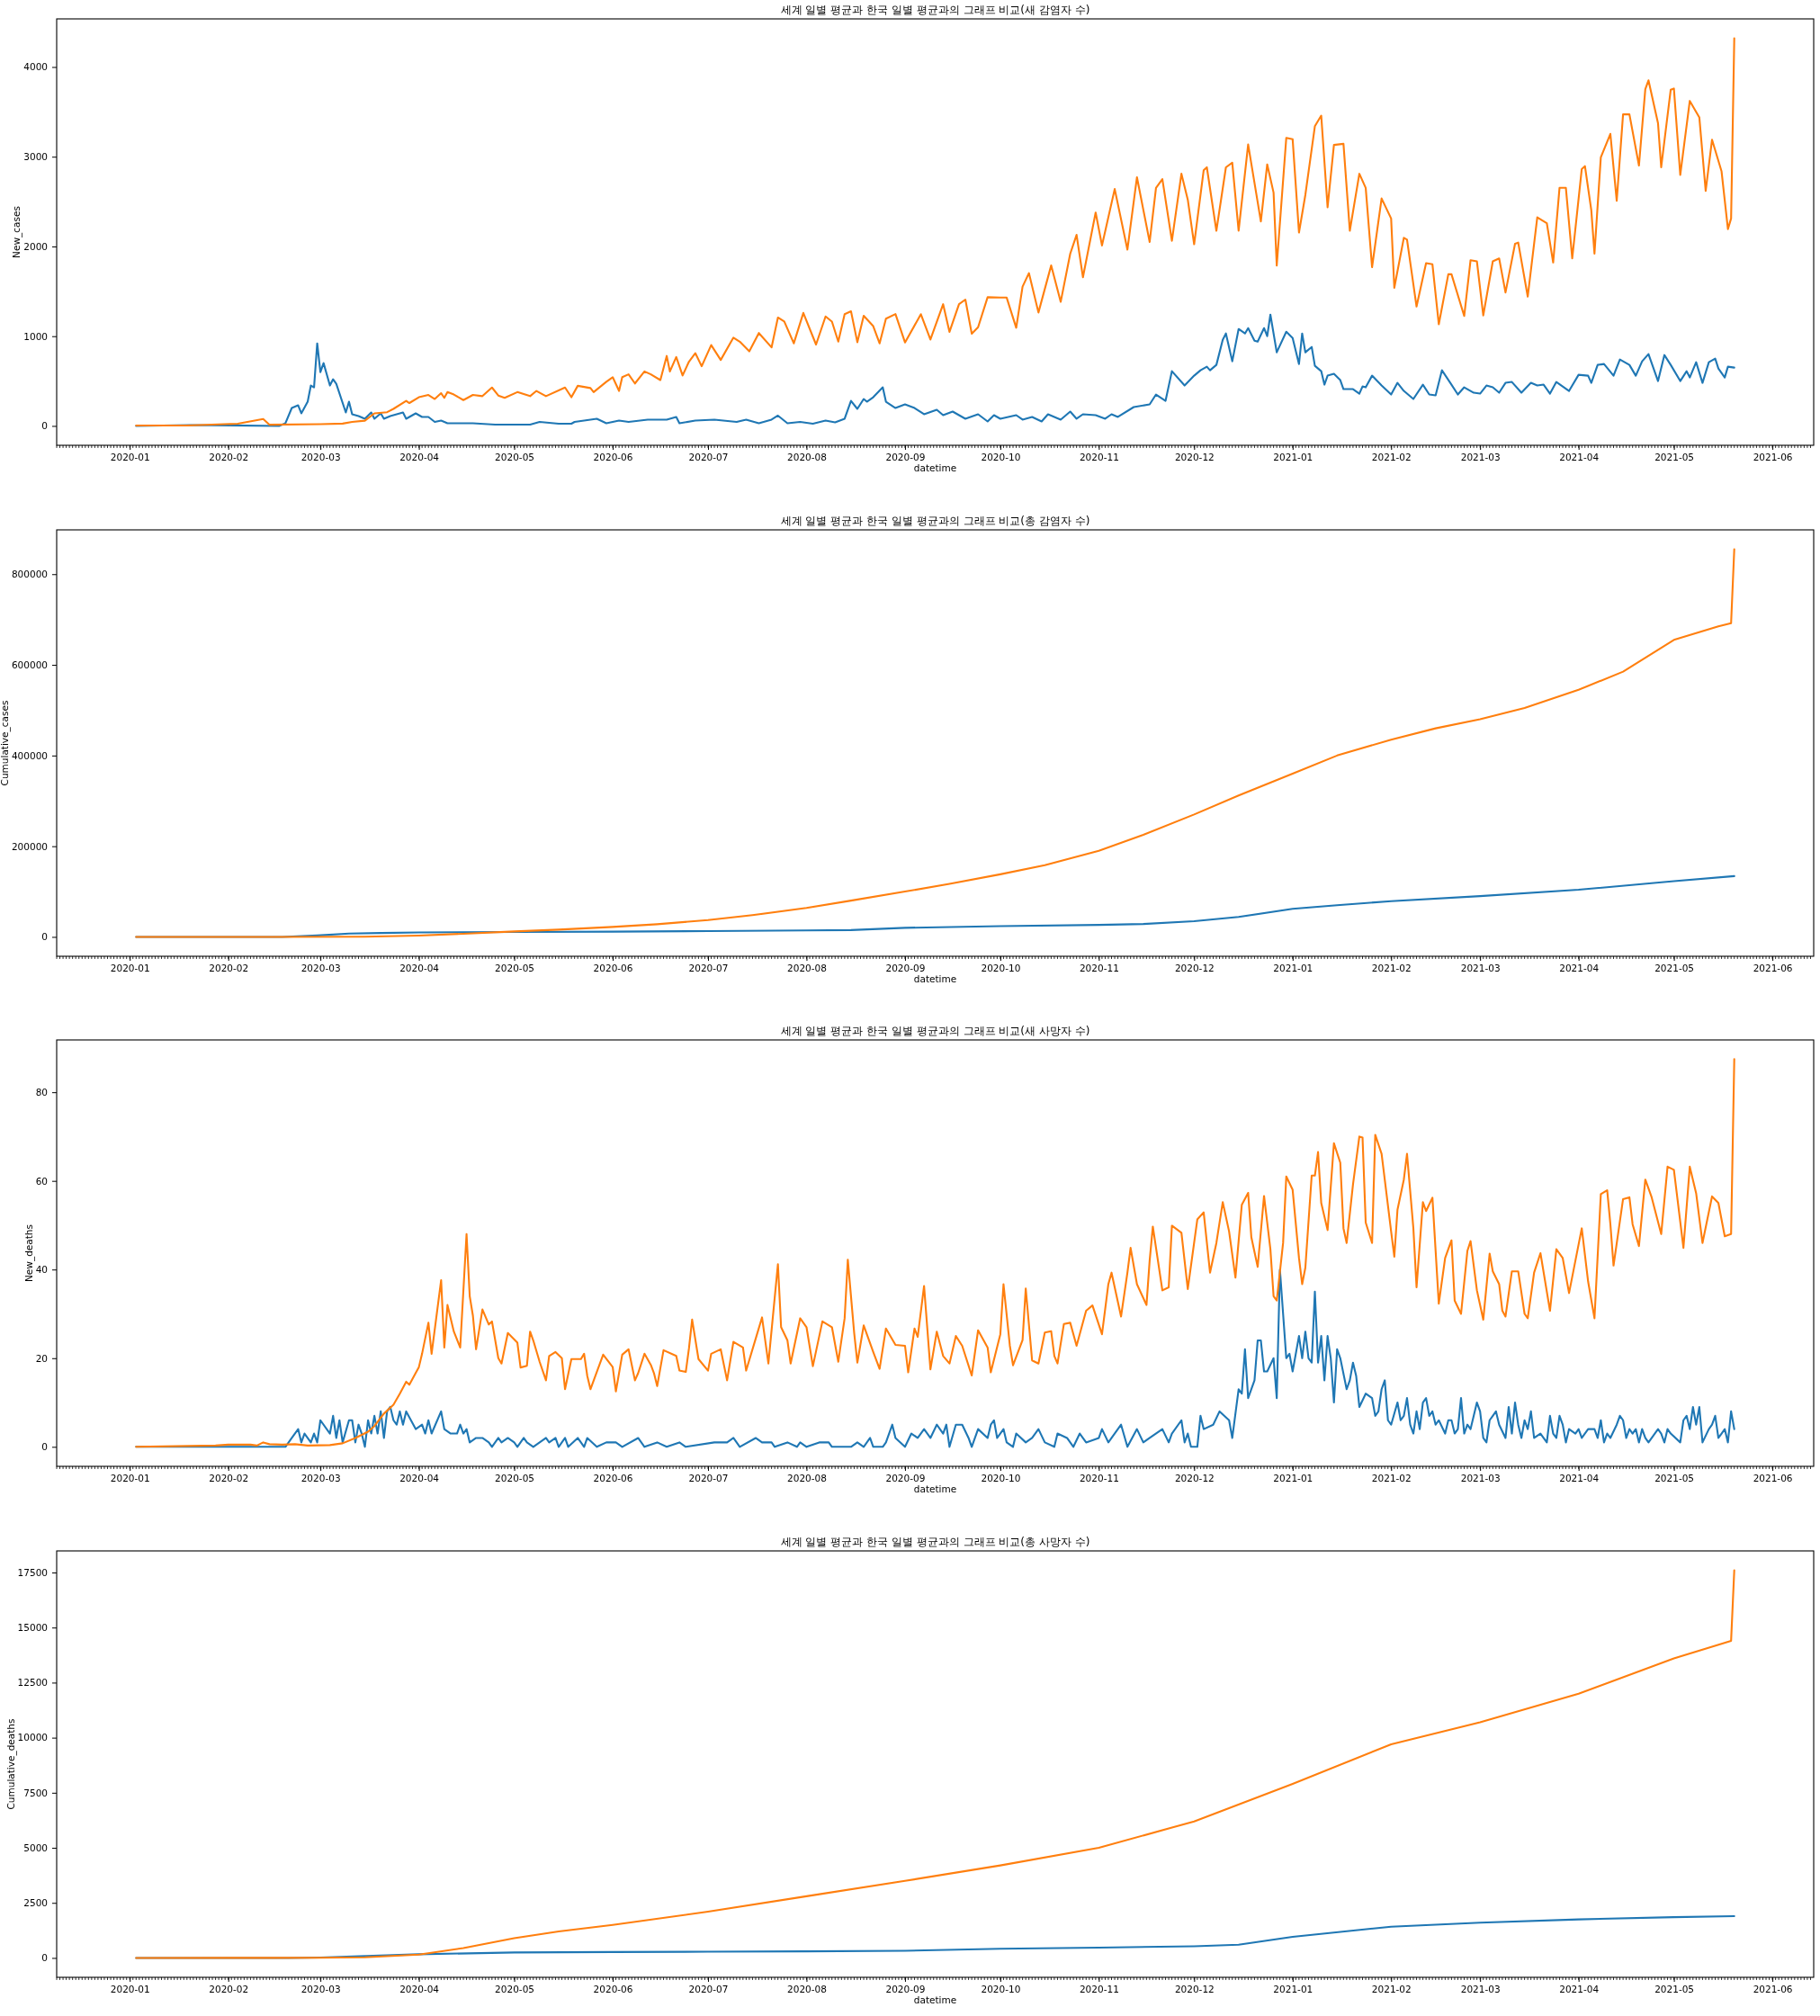 This screenshot has height=2016, width=1820. I want to click on y-tick-label: 200000, so click(30, 846).